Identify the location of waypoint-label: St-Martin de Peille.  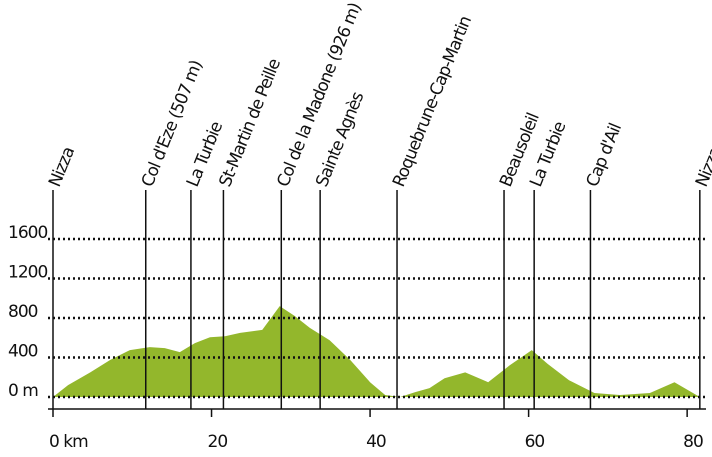
(251, 123).